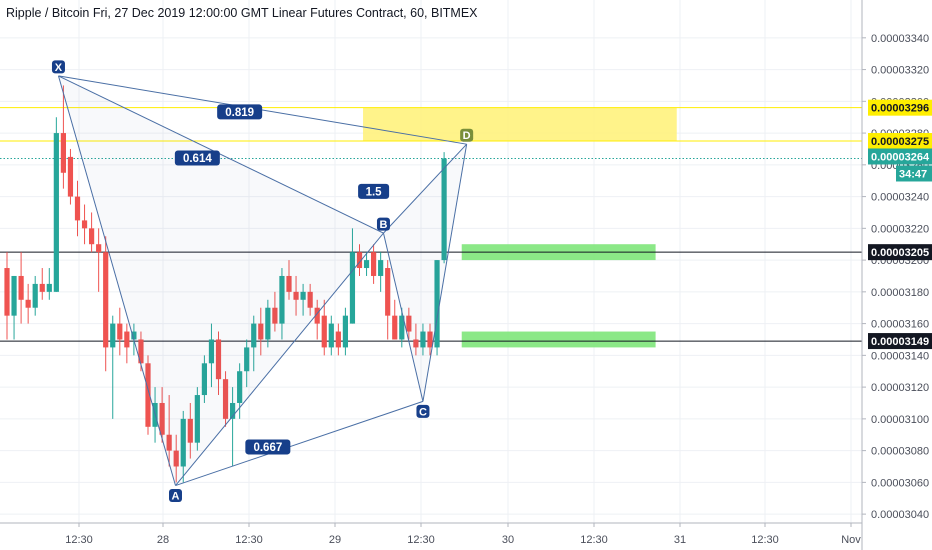 This screenshot has width=932, height=550. I want to click on point-label-bg-x, so click(58, 67).